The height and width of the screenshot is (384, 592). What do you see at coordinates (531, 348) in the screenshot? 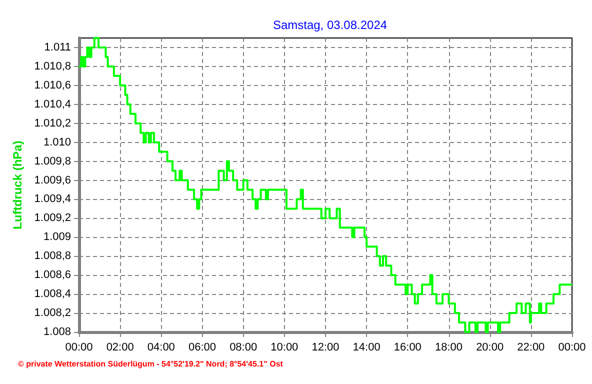
I see `x-tick-label: 22:00` at bounding box center [531, 348].